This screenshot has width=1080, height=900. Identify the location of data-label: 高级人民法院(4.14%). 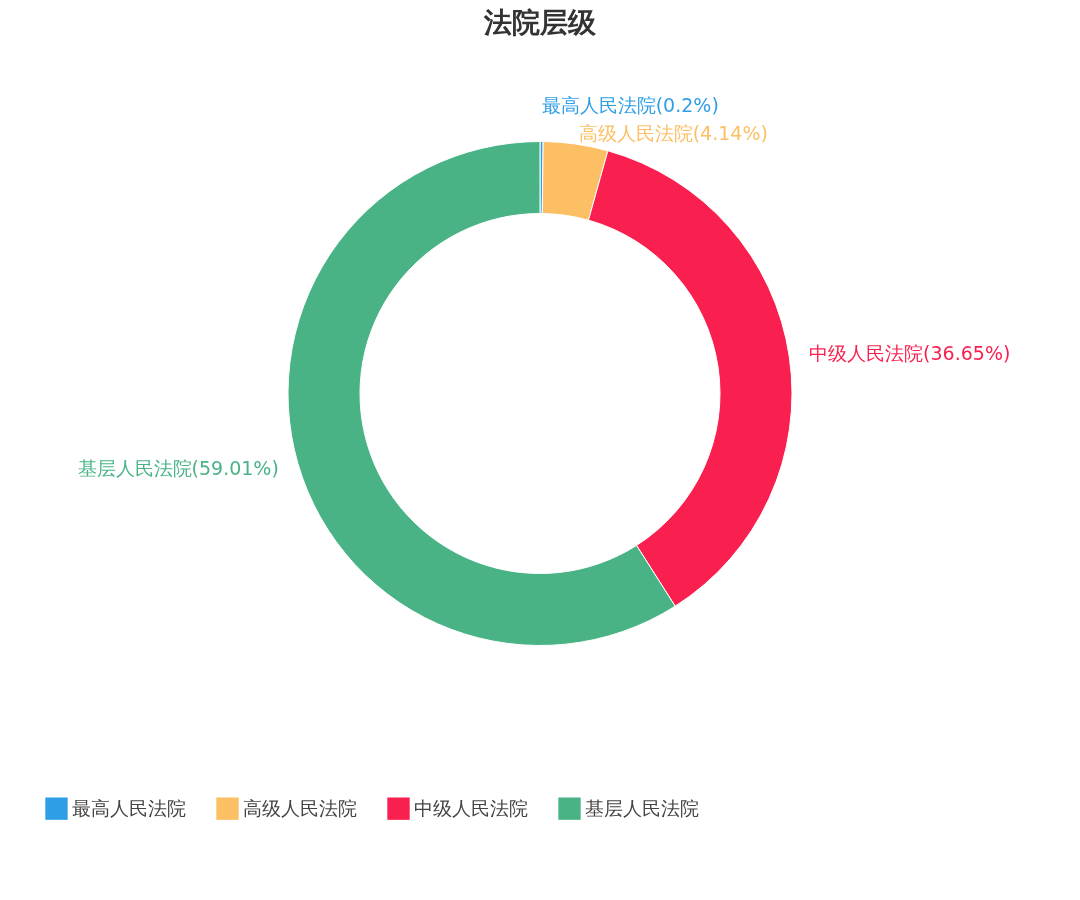
(673, 133).